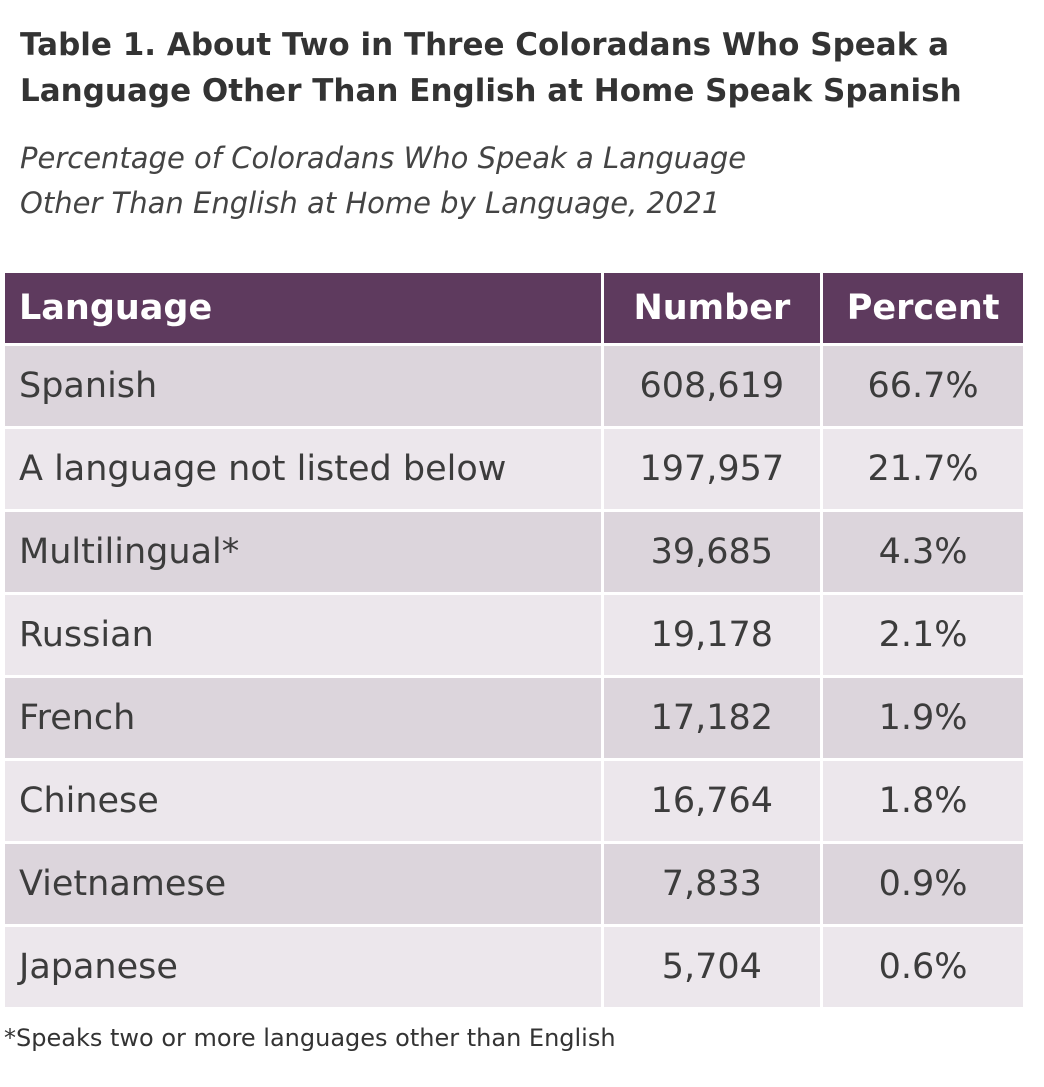  I want to click on table-cell: Russian, so click(303, 635).